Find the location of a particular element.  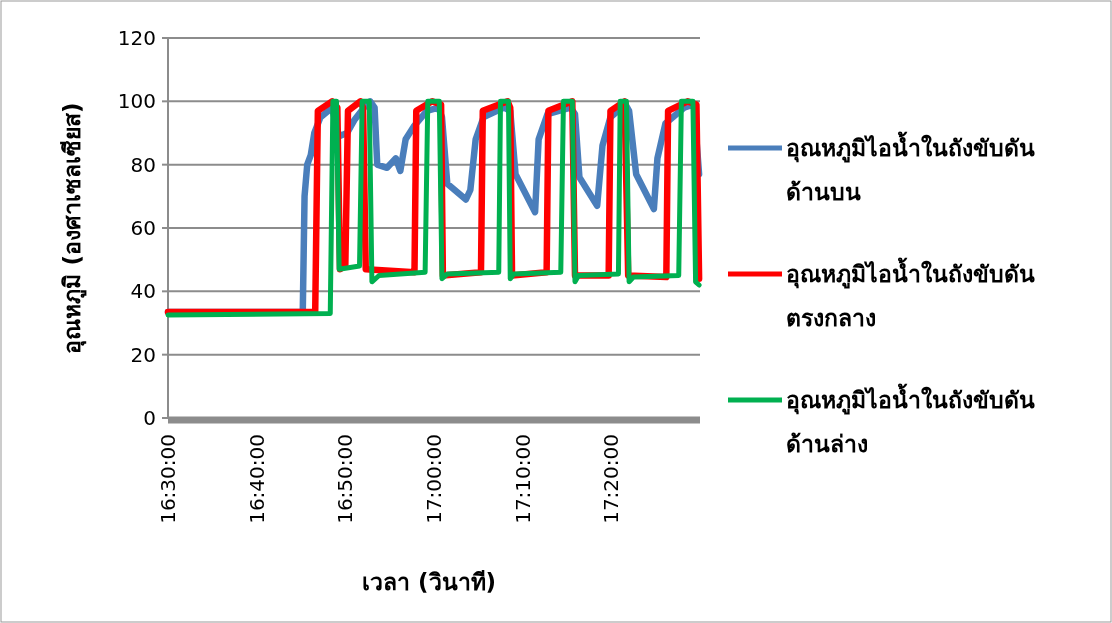

x-tick-label: 16:50:00 is located at coordinates (345, 479).